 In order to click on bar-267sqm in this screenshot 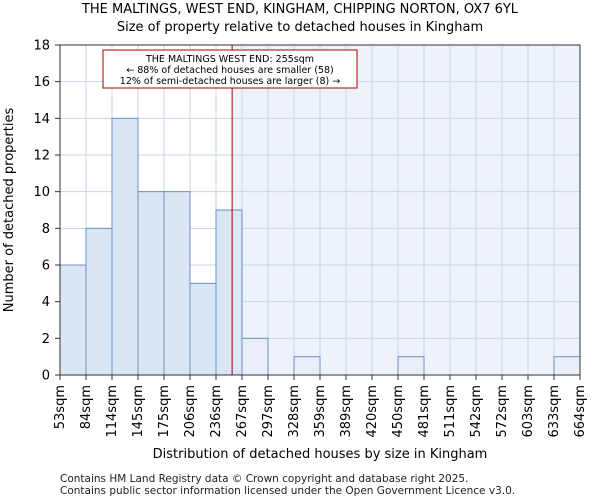, I will do `click(255, 356)`.